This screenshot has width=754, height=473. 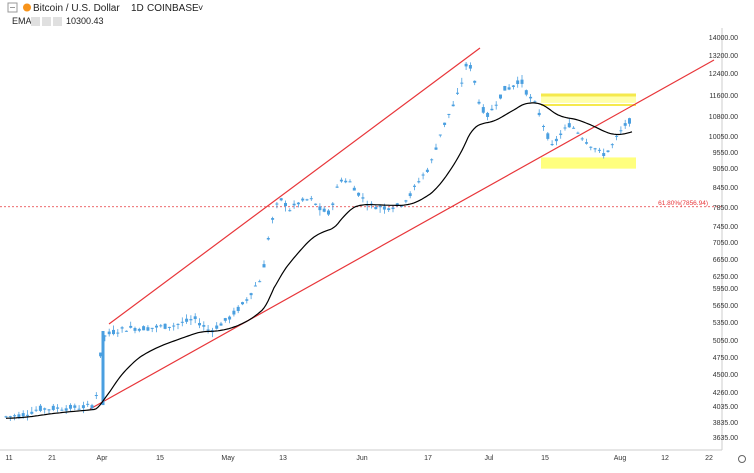 I want to click on settings-gear-icon, so click(x=742, y=459).